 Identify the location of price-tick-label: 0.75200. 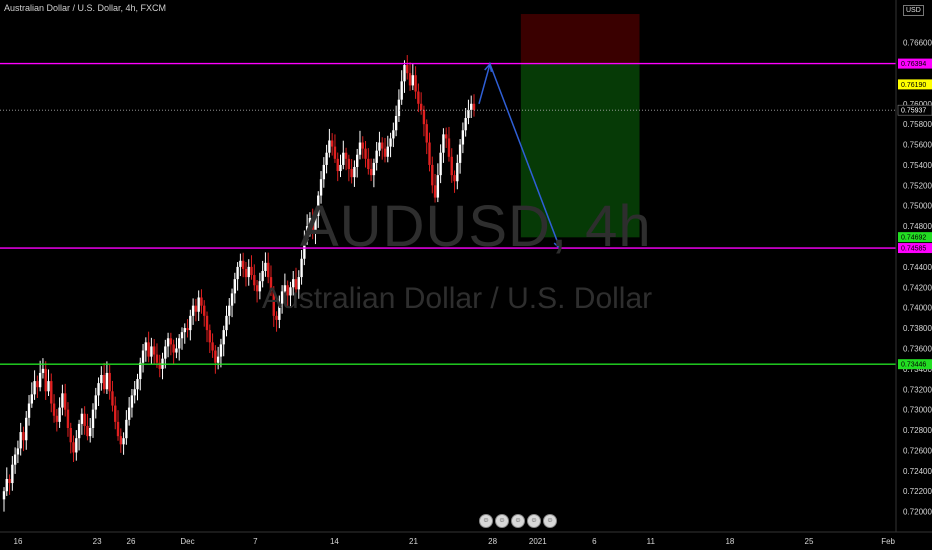
(917, 185).